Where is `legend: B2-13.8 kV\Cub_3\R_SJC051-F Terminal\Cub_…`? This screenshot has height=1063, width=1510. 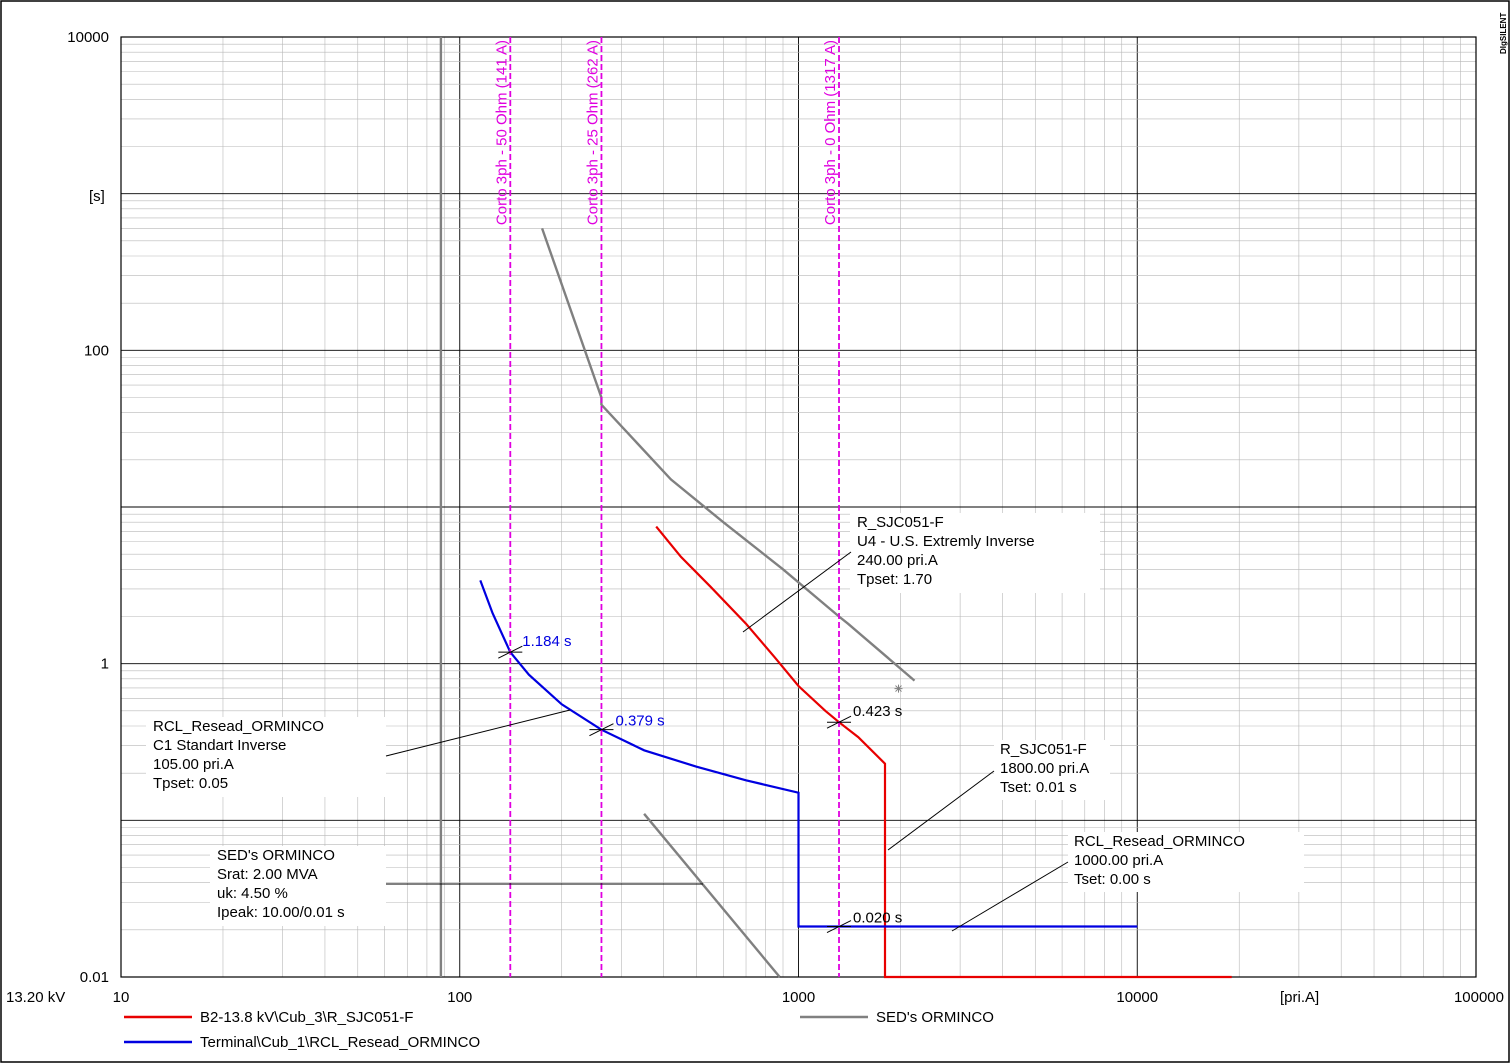 legend: B2-13.8 kV\Cub_3\R_SJC051-F Terminal\Cub_… is located at coordinates (559, 1030).